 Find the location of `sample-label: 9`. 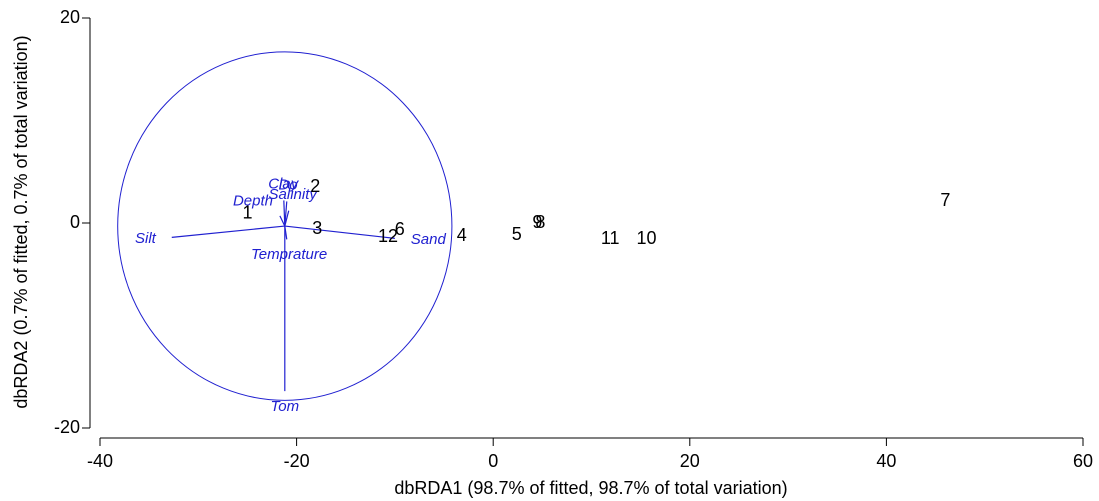

sample-label: 9 is located at coordinates (537, 222).